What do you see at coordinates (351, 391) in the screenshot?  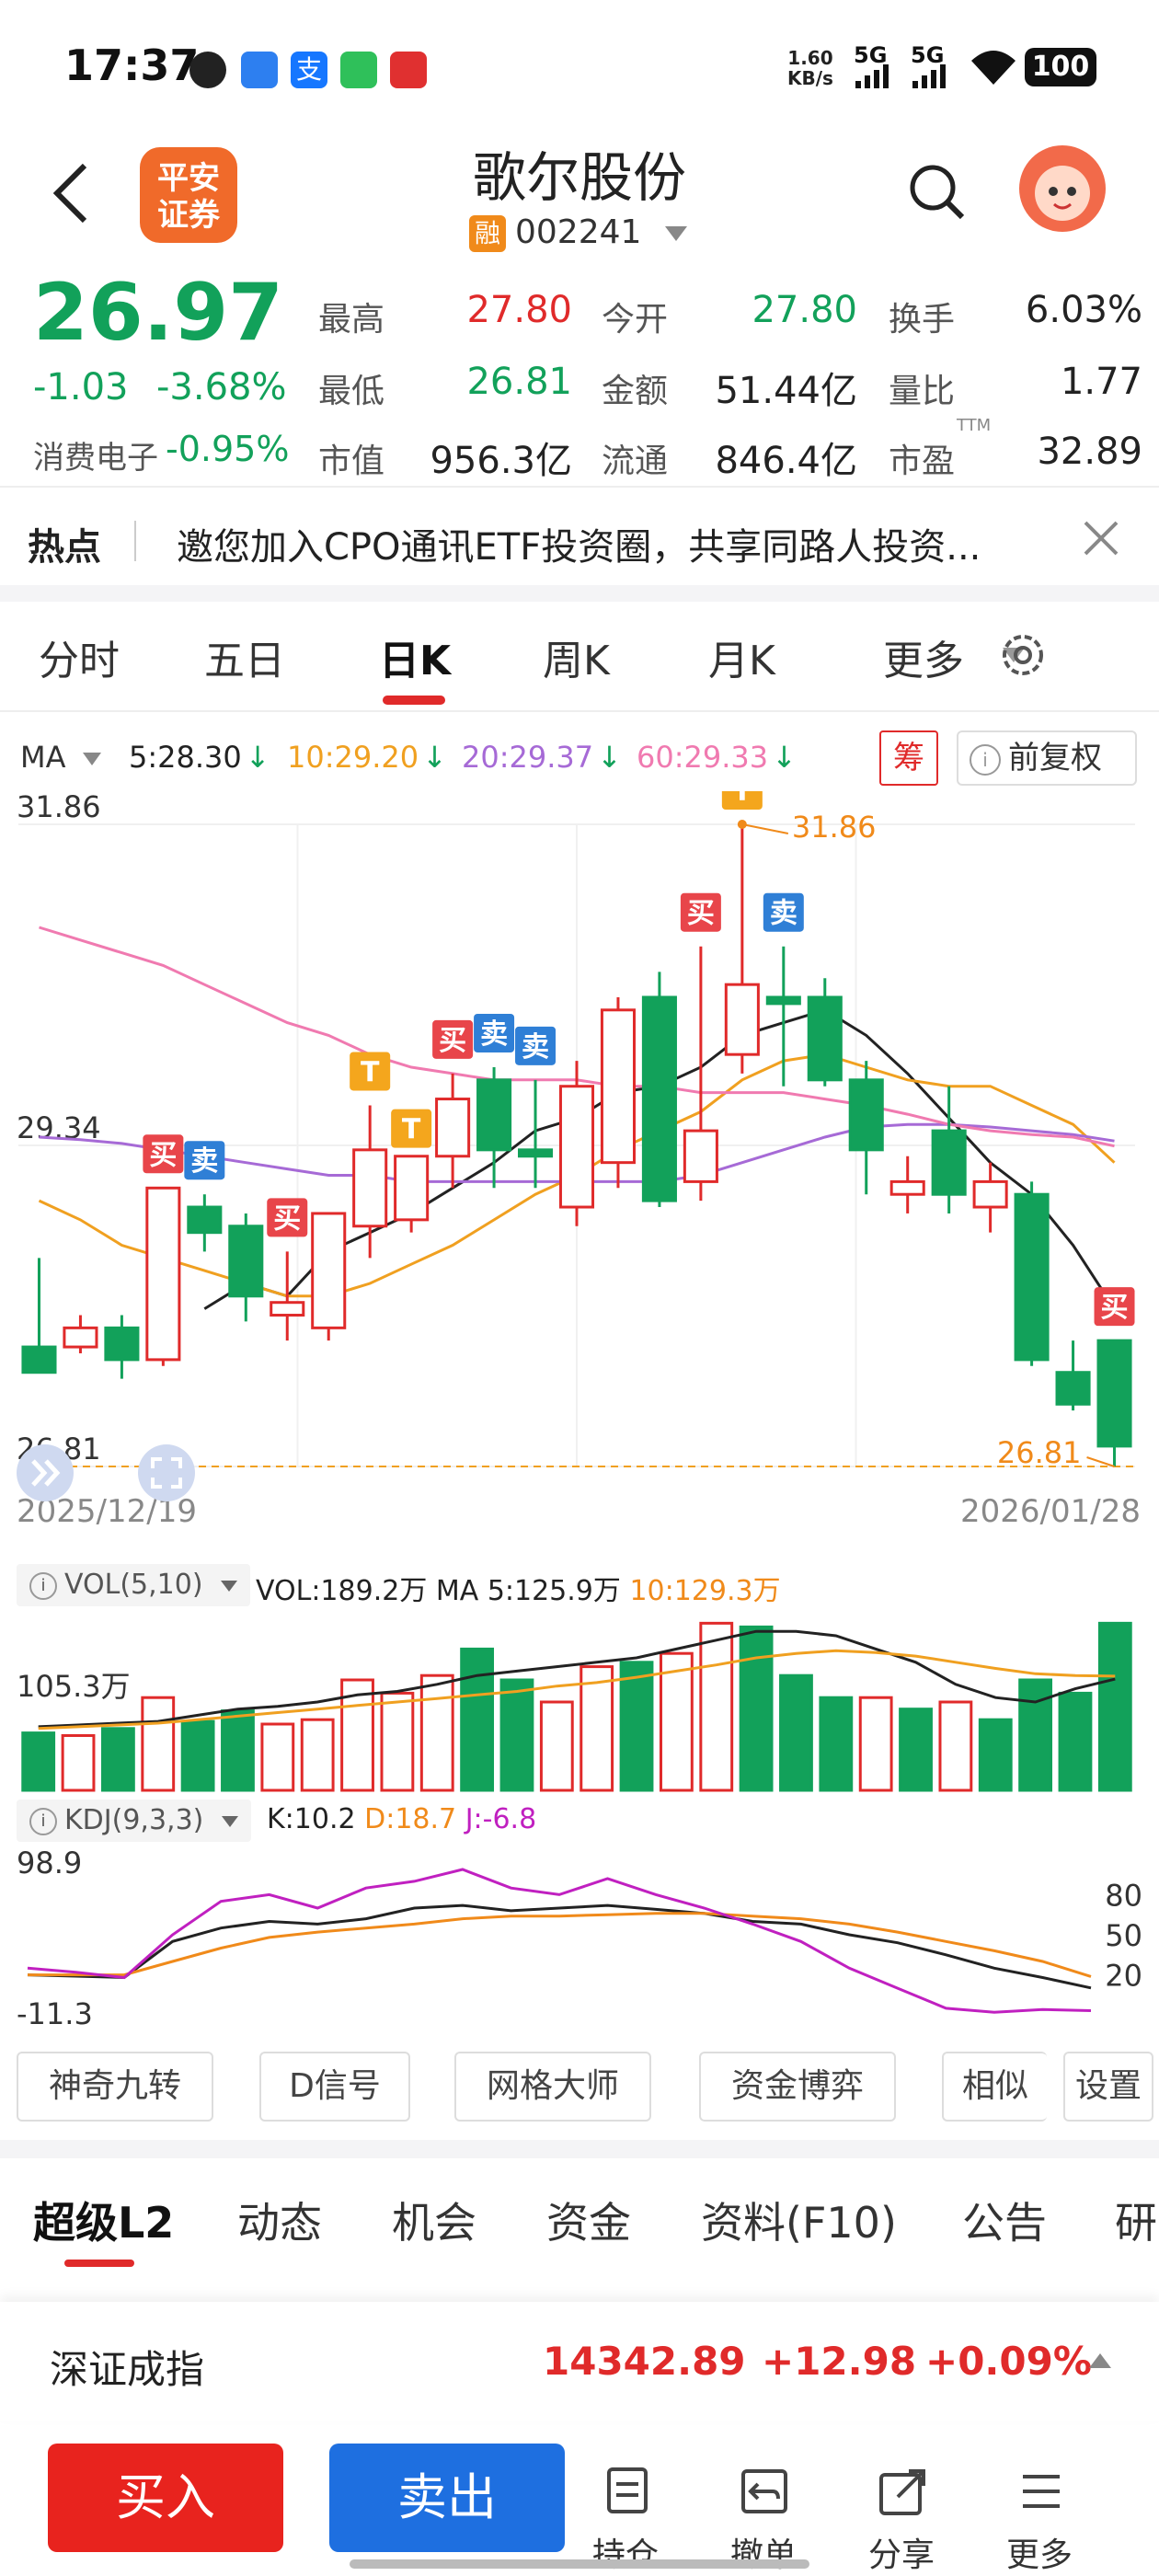 I see `stat-label: 最低` at bounding box center [351, 391].